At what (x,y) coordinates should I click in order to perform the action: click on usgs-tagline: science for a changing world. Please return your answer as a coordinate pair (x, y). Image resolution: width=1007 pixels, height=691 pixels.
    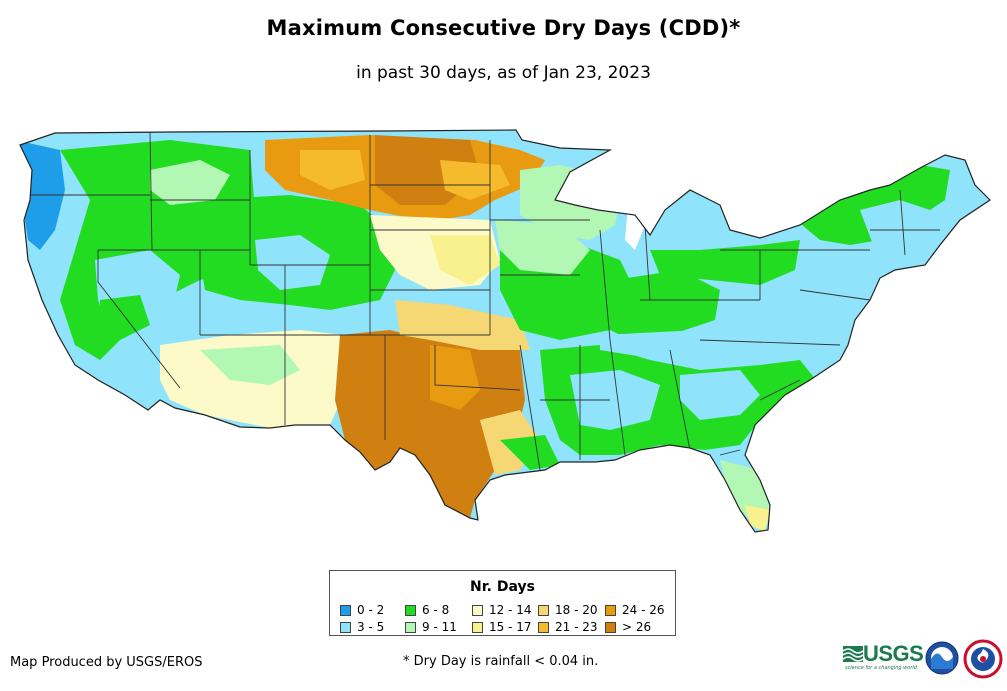
    Looking at the image, I should click on (881, 668).